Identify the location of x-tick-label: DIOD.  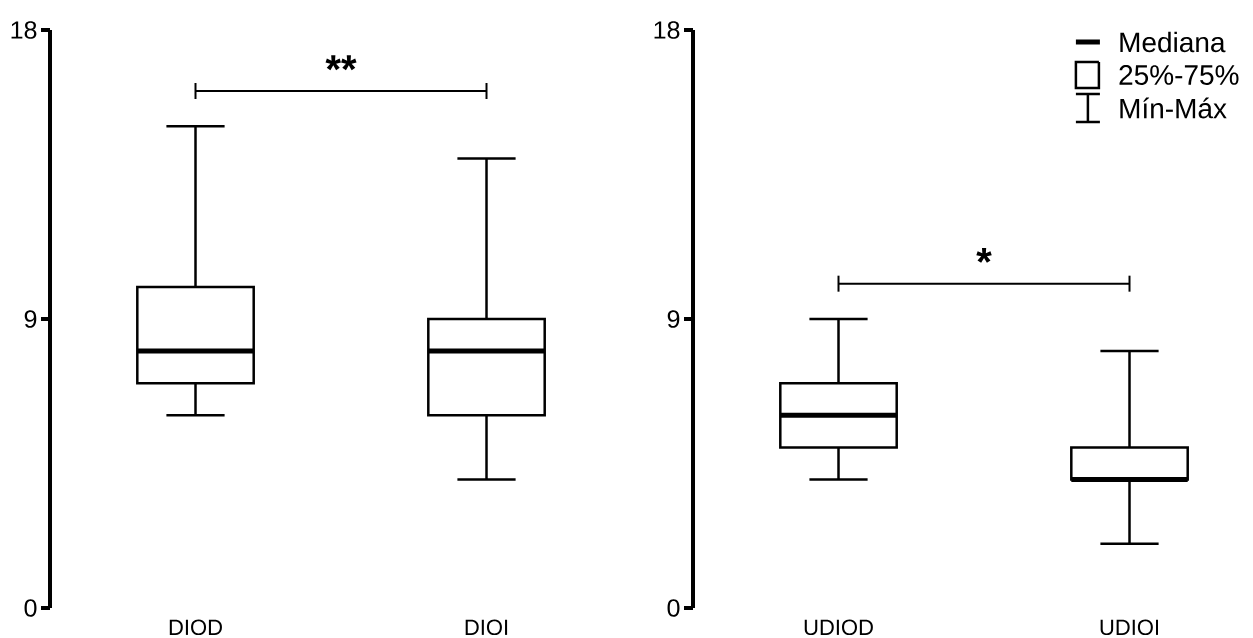
(195, 627).